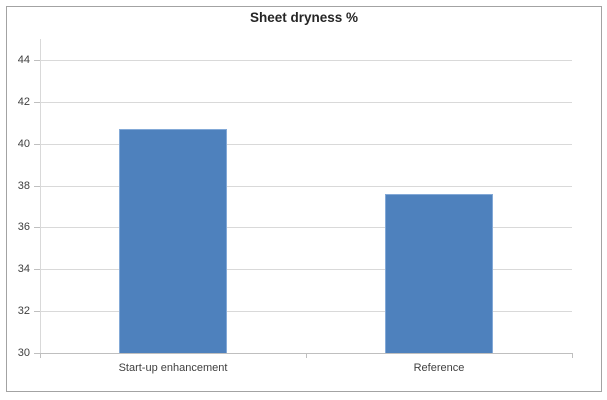  What do you see at coordinates (439, 368) in the screenshot?
I see `category-label: Reference` at bounding box center [439, 368].